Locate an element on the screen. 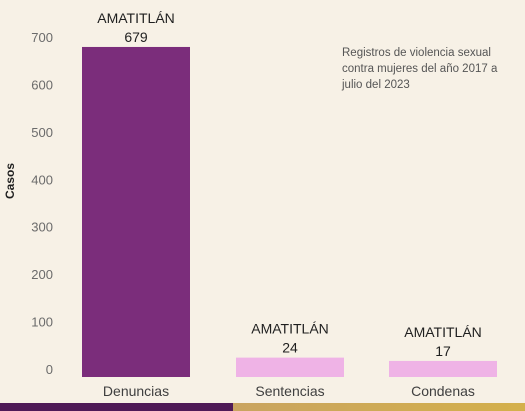 The width and height of the screenshot is (525, 411). footer-color-bar is located at coordinates (262, 407).